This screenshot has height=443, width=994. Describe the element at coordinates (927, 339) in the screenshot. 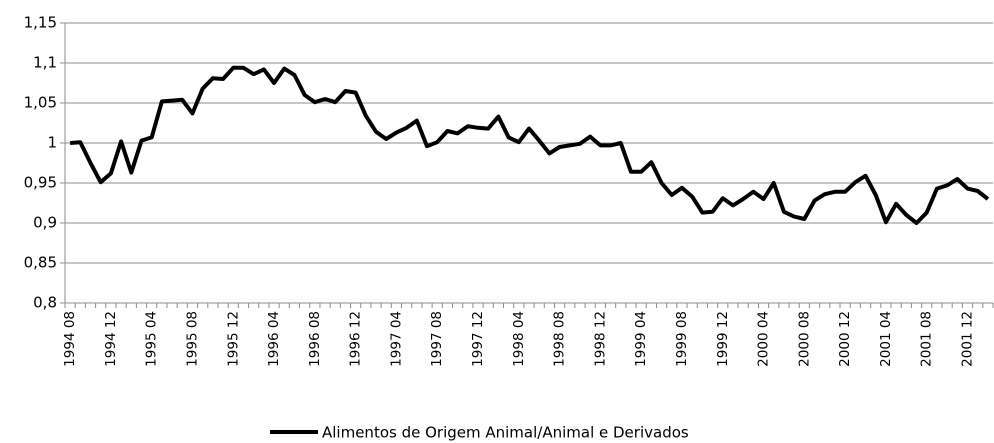

I see `x-tick-label: 2001 08` at that location.